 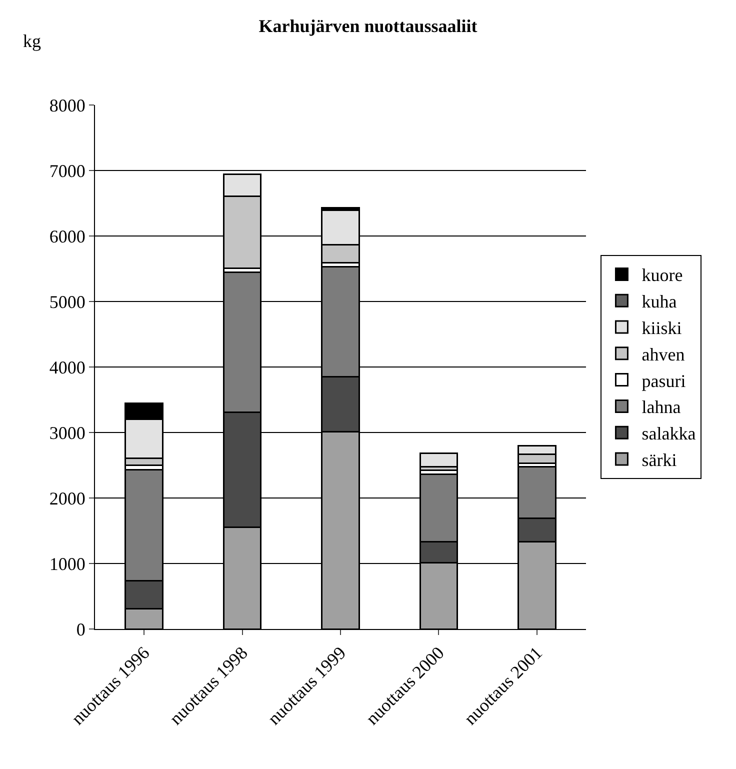 I want to click on y-tick-label: 0, so click(x=81, y=629).